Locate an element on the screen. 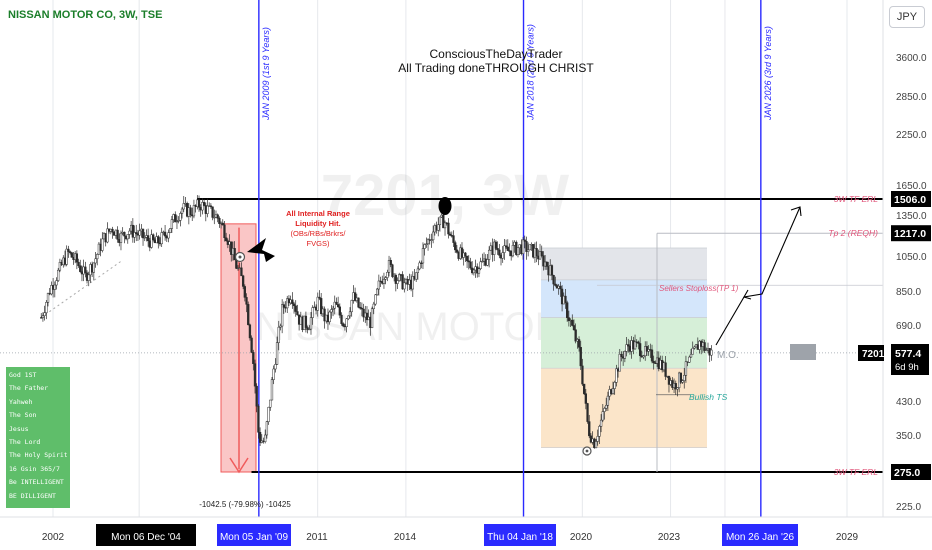 The width and height of the screenshot is (932, 550). cycle-label: JAN 2026 (3rd 9 Years) is located at coordinates (768, 73).